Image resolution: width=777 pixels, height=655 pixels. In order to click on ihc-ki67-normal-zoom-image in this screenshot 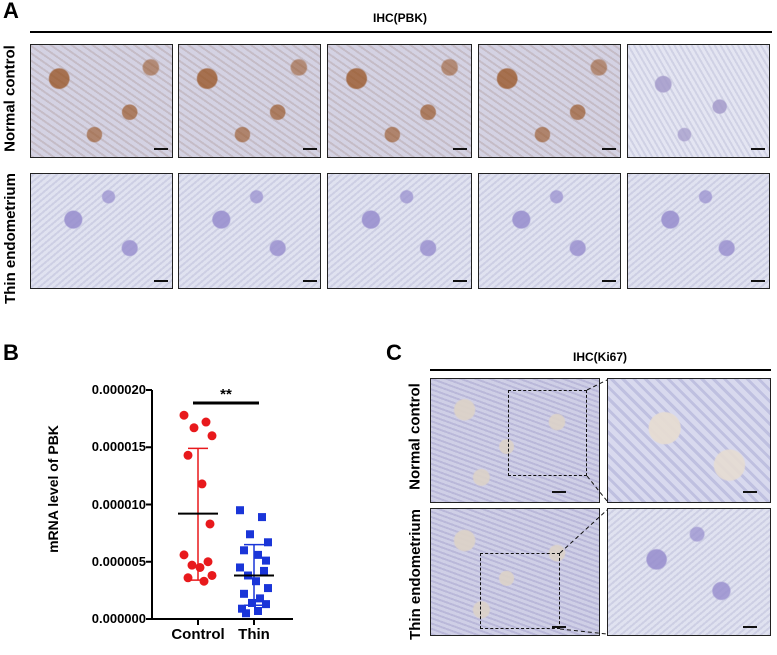, I will do `click(689, 440)`.